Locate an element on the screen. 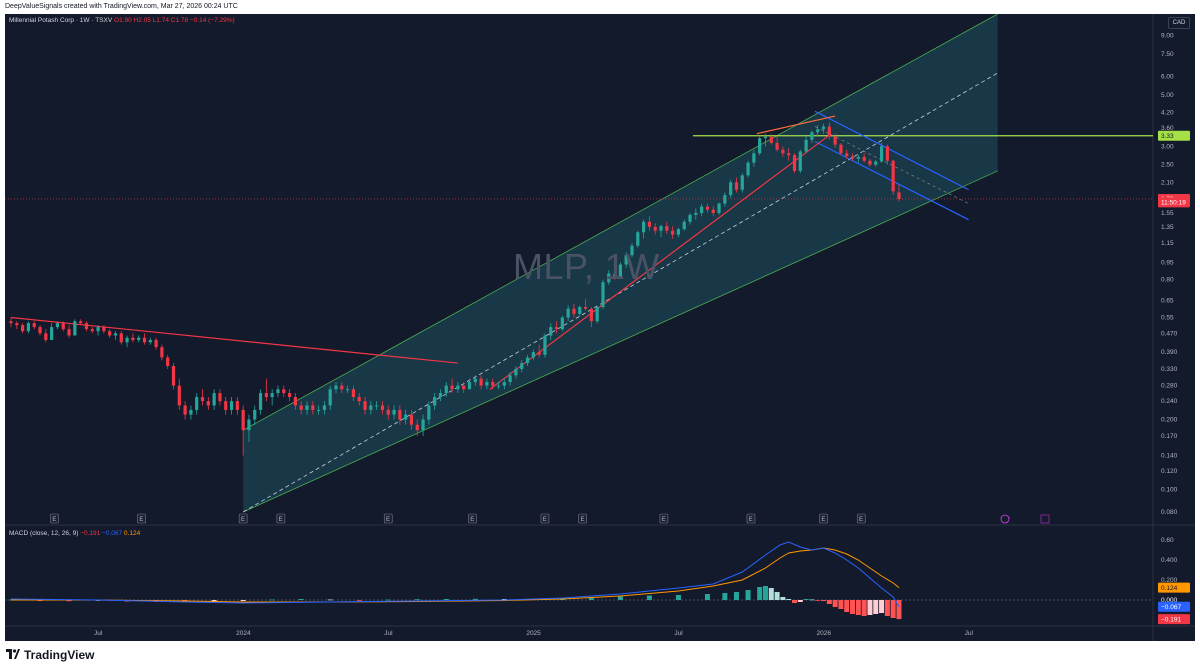  price-axis-tick: 4.20 is located at coordinates (1167, 112).